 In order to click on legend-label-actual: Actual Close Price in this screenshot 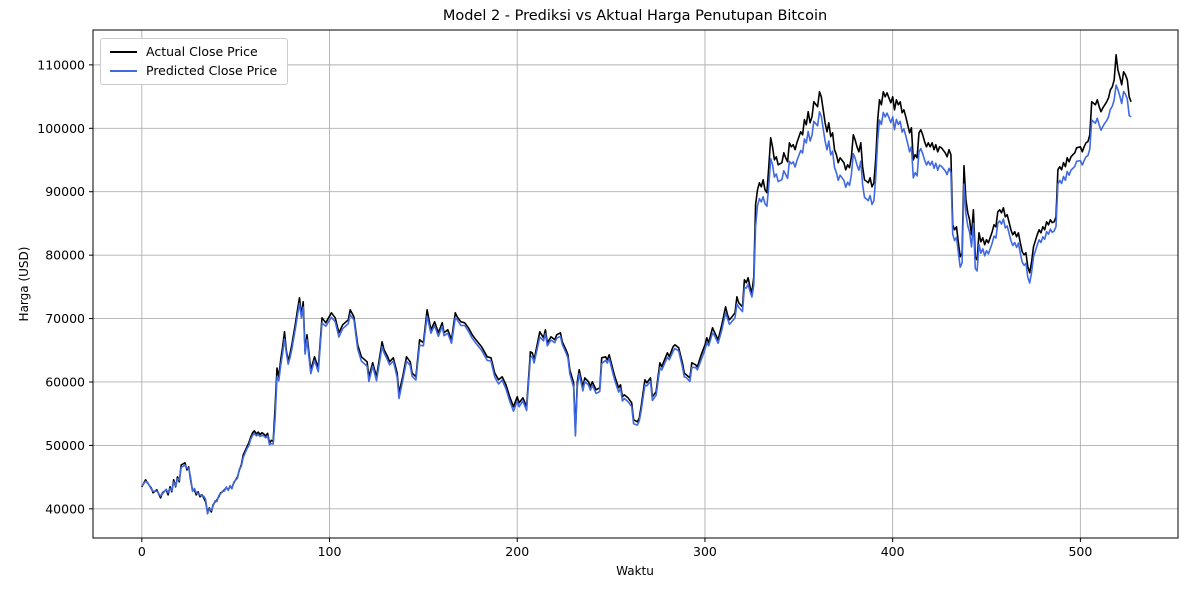, I will do `click(202, 51)`.